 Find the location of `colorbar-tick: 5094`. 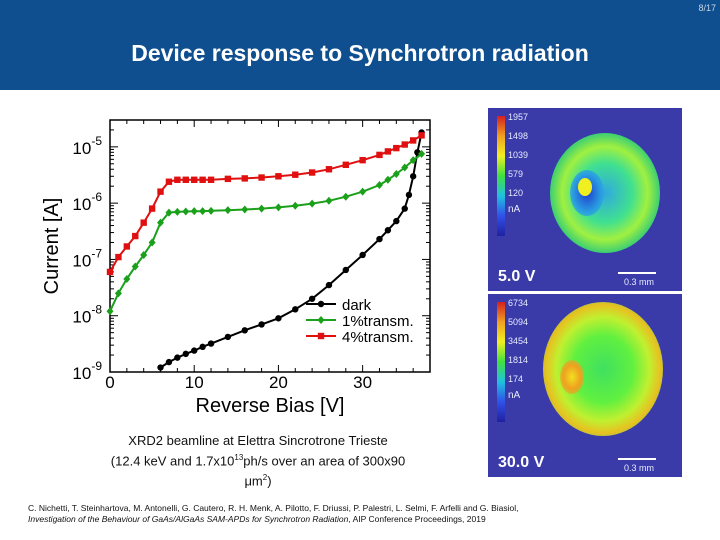

colorbar-tick: 5094 is located at coordinates (518, 322).